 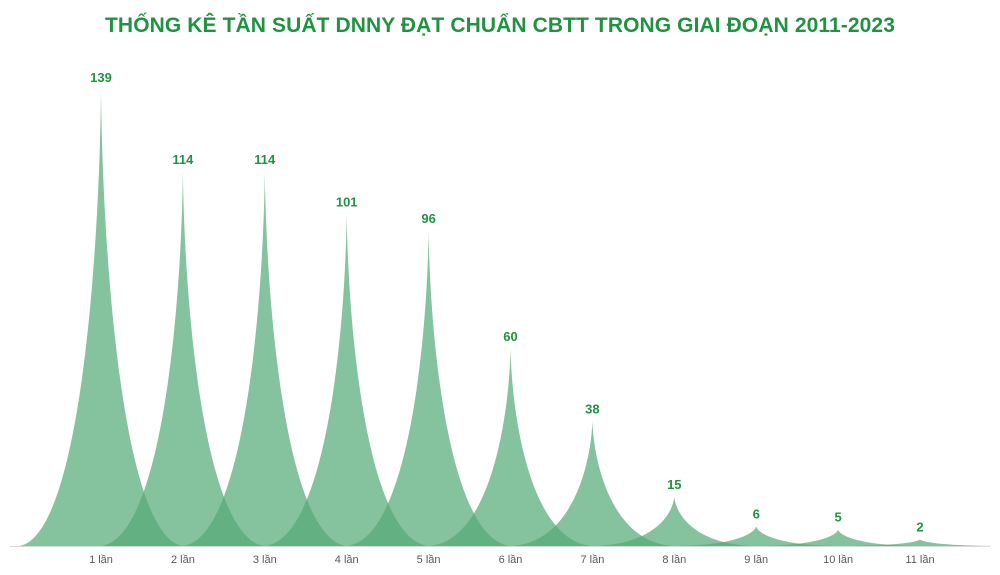 What do you see at coordinates (919, 526) in the screenshot?
I see `data-label: 2` at bounding box center [919, 526].